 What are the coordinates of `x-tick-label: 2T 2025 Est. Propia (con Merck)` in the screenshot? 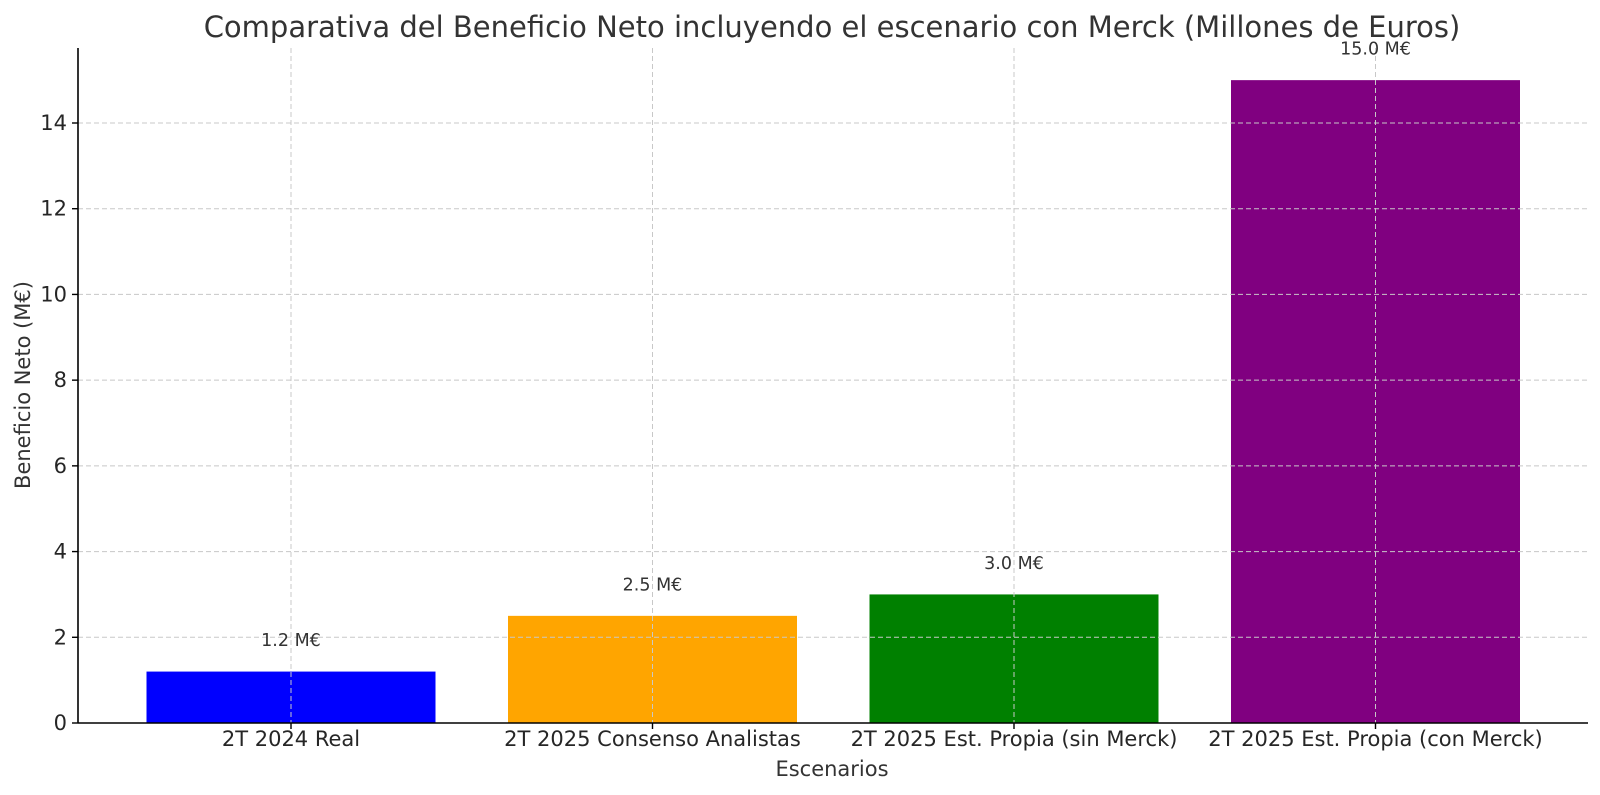 It's located at (1375, 739).